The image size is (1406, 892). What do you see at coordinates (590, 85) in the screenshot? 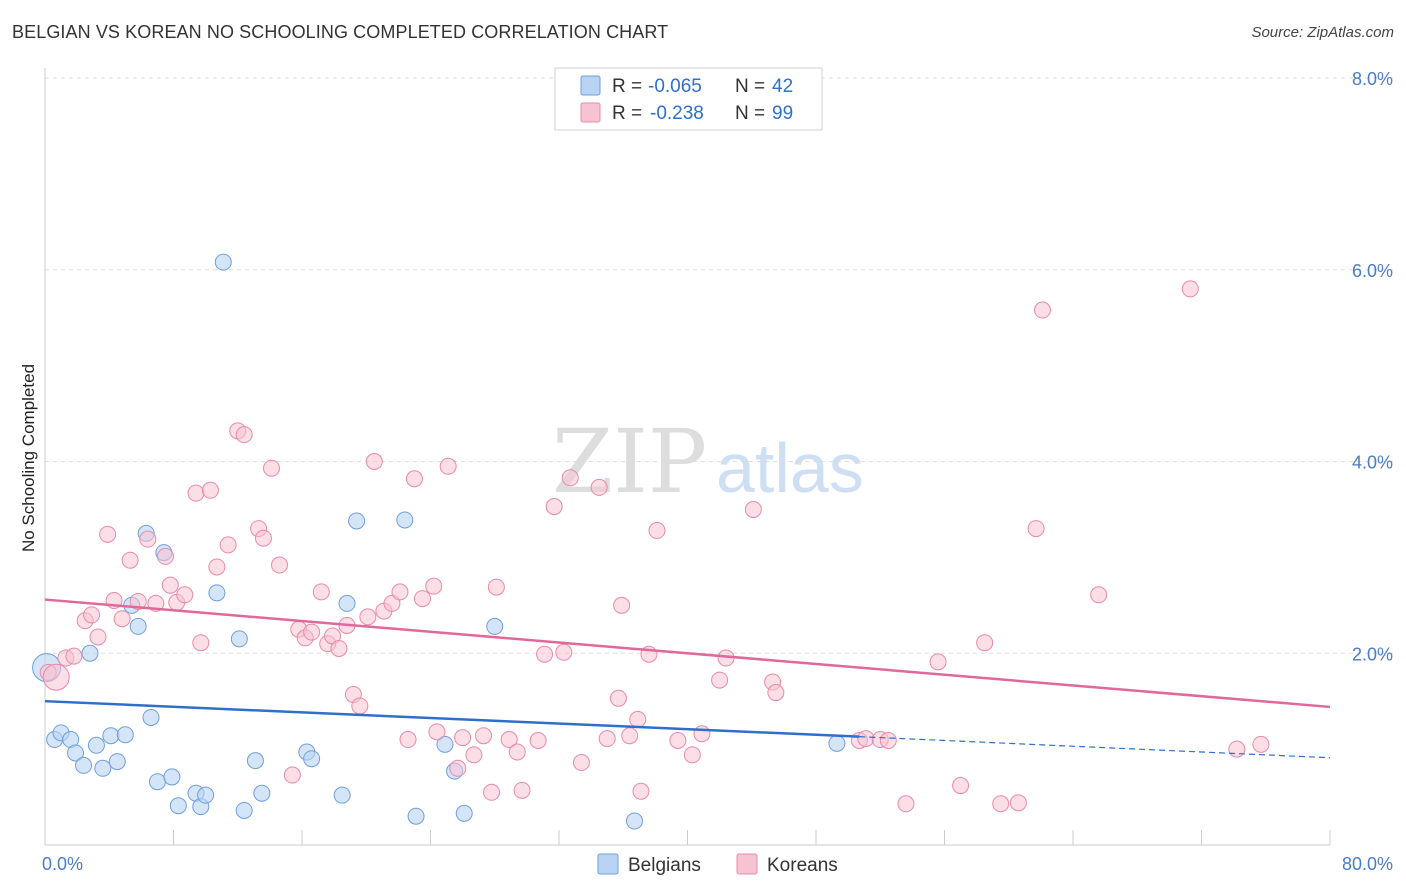
I see `belgians-swatch` at bounding box center [590, 85].